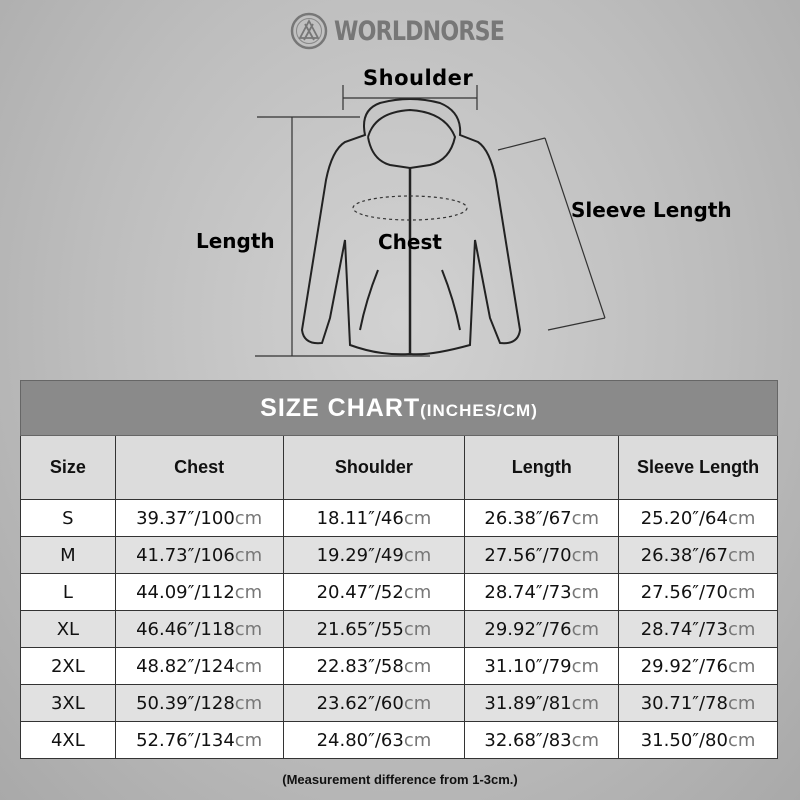 The image size is (800, 800). Describe the element at coordinates (410, 242) in the screenshot. I see `chest-label: Chest` at that location.